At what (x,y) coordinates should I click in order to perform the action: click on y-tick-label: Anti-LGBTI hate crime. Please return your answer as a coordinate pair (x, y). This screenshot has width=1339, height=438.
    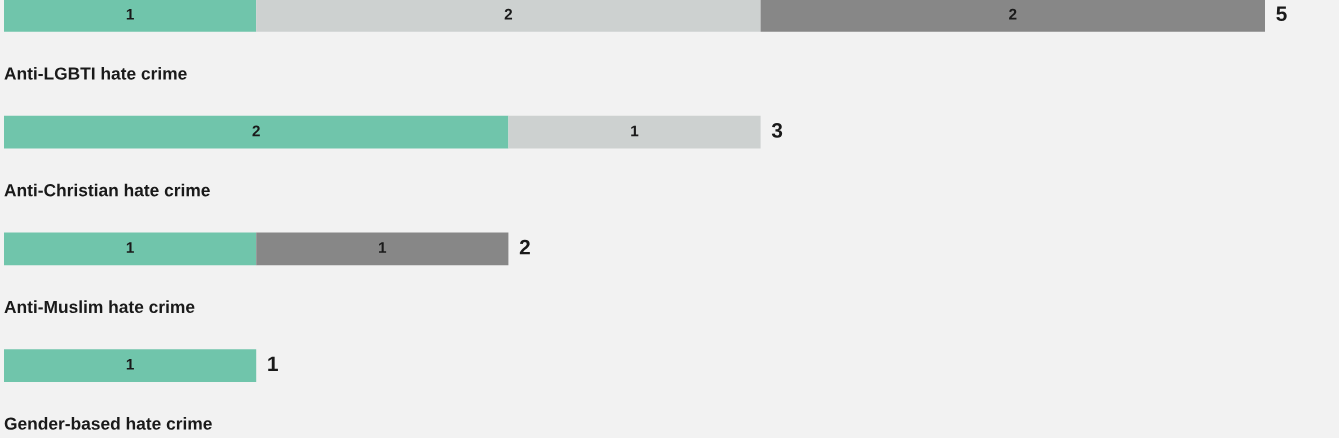
    Looking at the image, I should click on (95, 73).